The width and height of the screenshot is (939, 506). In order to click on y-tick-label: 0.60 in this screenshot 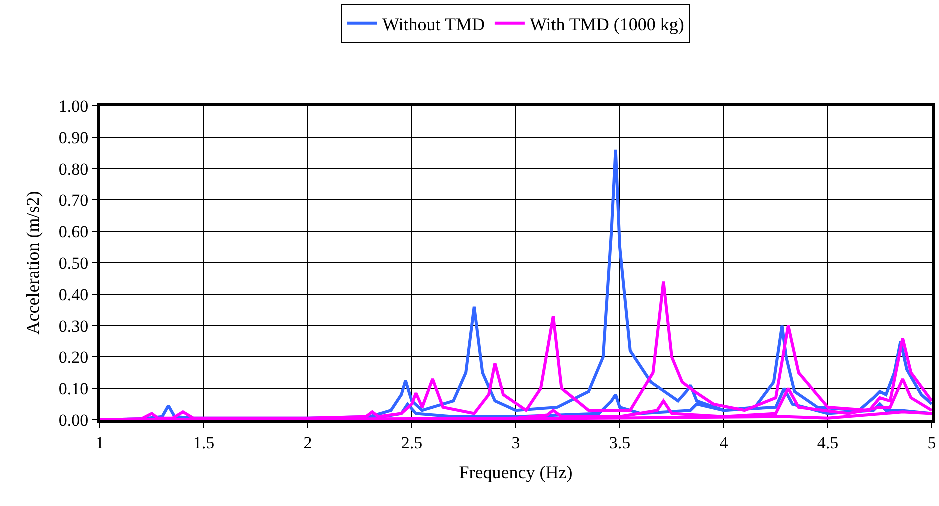, I will do `click(73, 232)`.